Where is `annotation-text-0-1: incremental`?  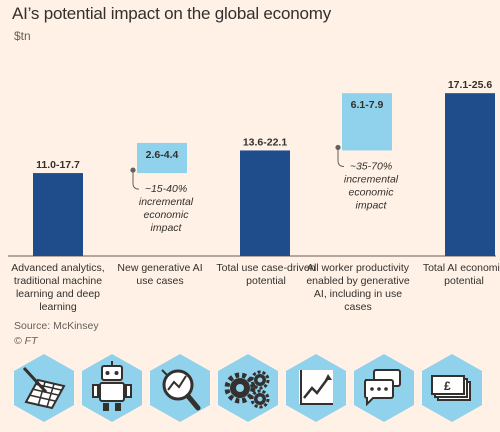
annotation-text-0-1: incremental is located at coordinates (166, 202).